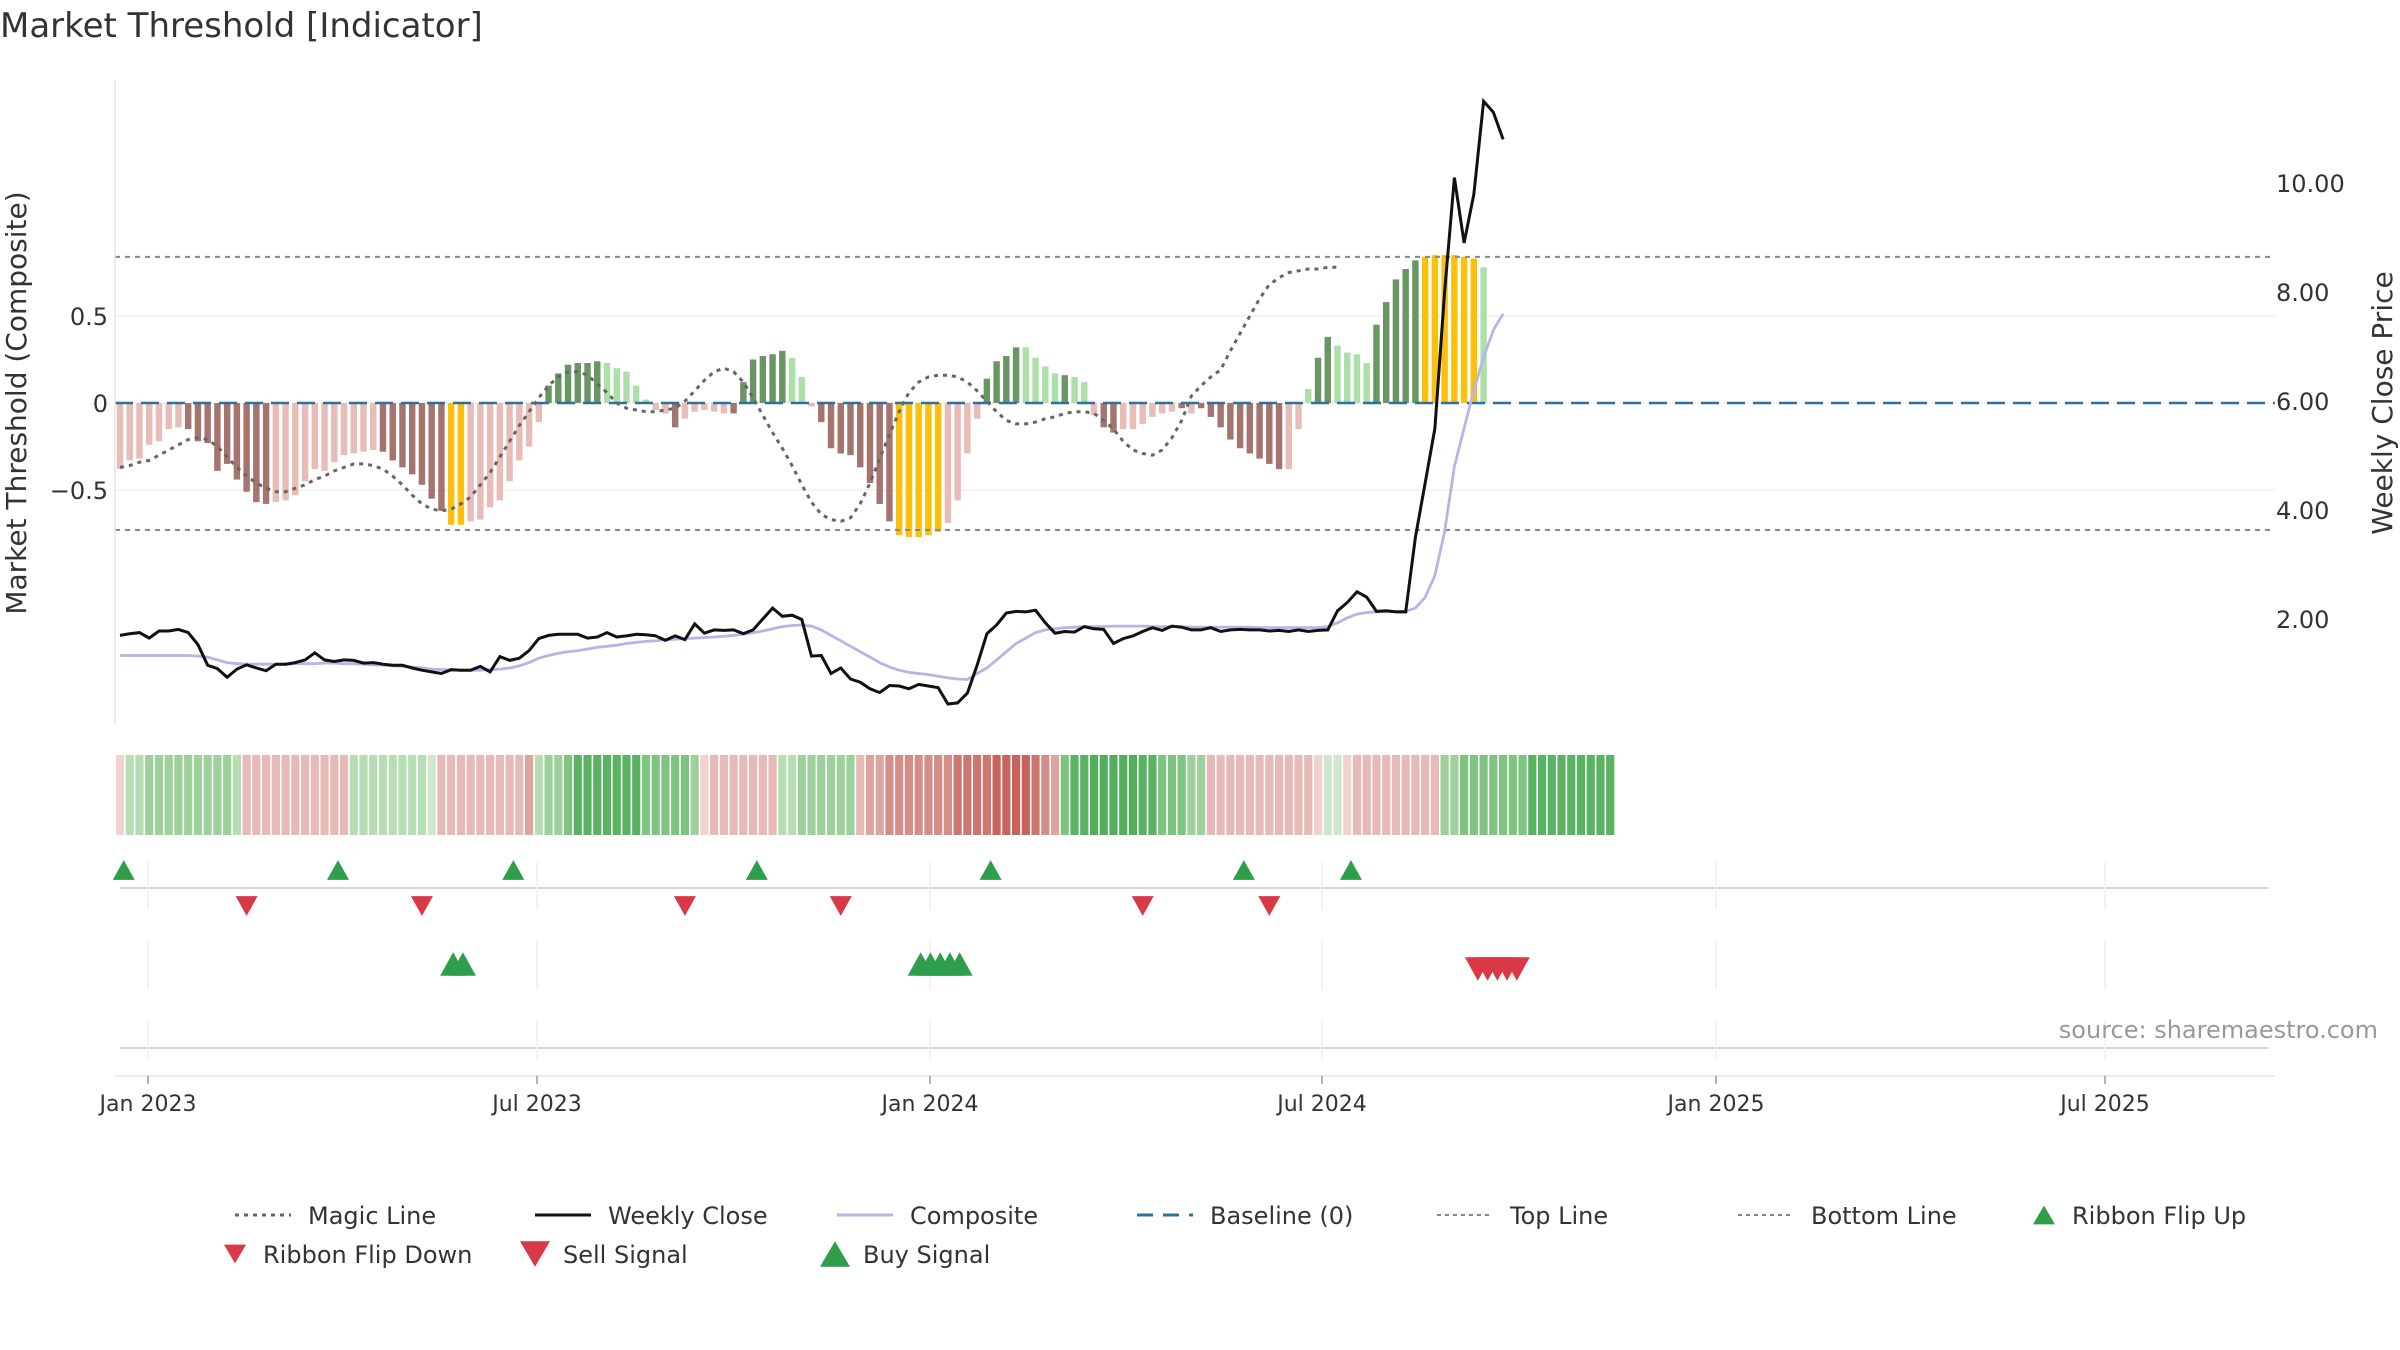 The width and height of the screenshot is (2400, 1350). I want to click on x-tick-label: Jan 2023, so click(147, 1104).